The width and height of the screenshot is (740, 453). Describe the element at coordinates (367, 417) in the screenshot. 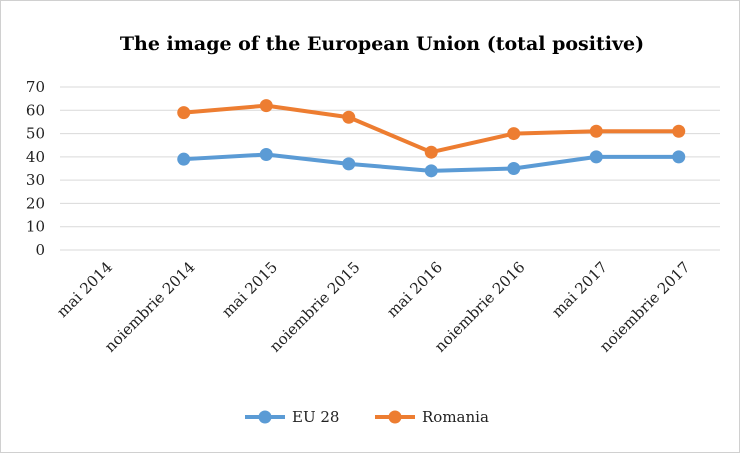

I see `legend: EU 28 Romania` at that location.